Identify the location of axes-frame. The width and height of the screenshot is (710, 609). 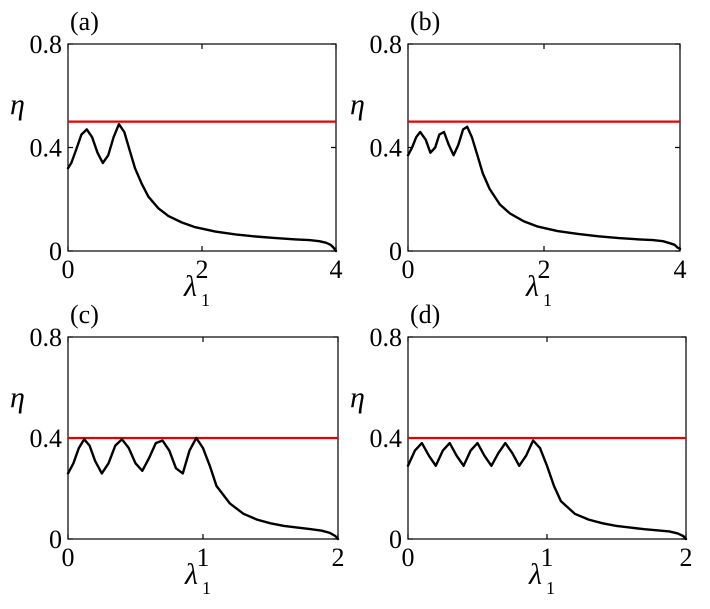
(202, 147).